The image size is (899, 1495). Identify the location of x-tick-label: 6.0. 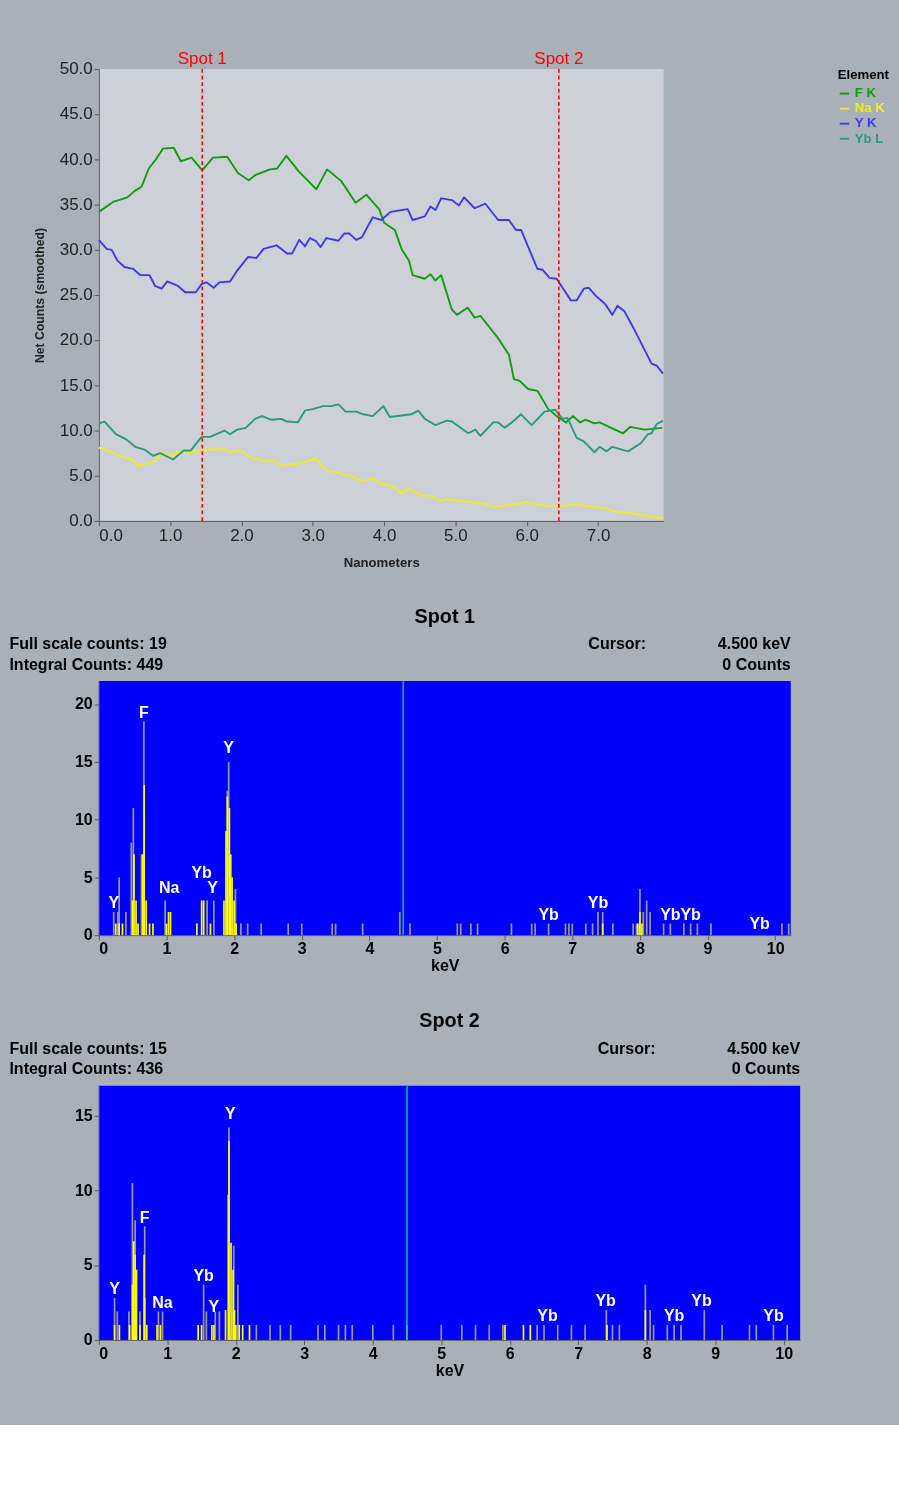
(527, 536).